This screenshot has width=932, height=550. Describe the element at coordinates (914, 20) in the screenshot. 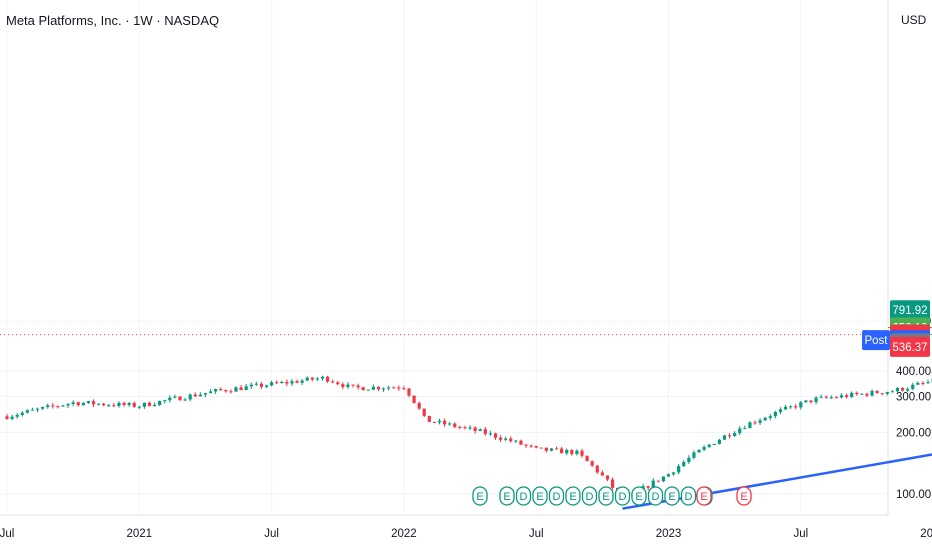

I see `currency-label: USD` at that location.